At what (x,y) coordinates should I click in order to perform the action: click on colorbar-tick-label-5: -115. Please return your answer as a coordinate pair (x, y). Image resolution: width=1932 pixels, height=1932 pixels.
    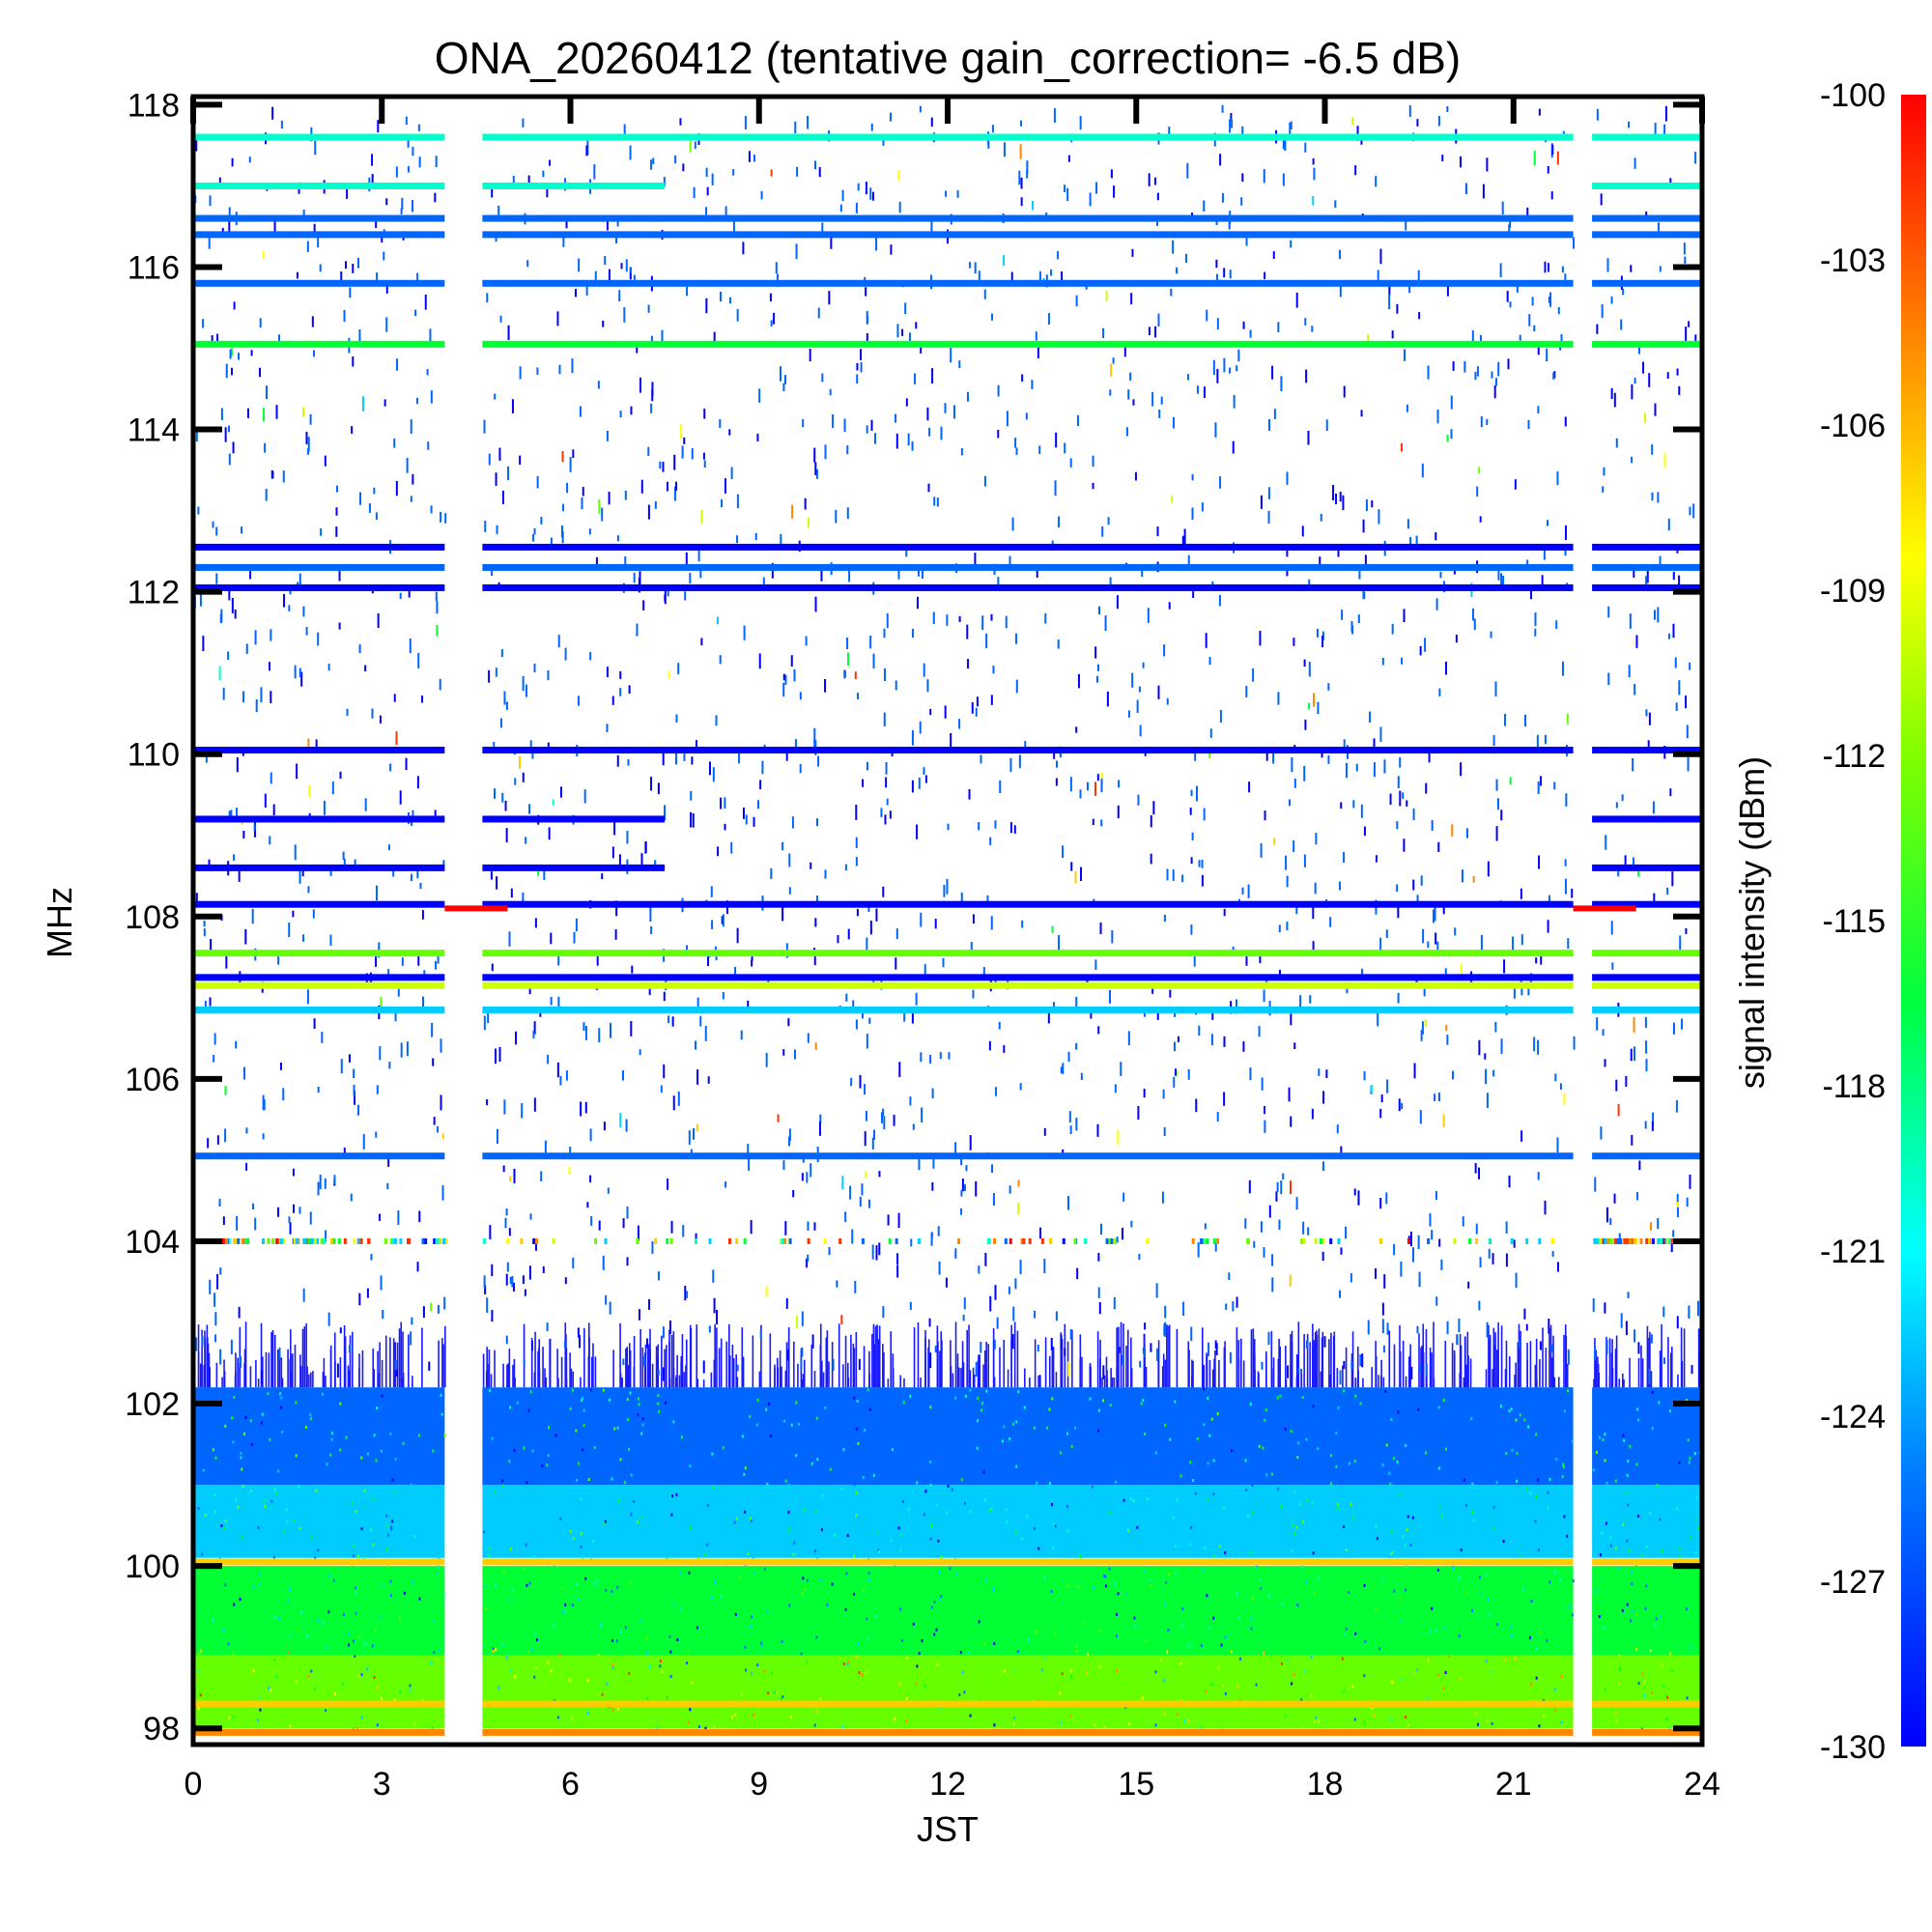
    Looking at the image, I should click on (1854, 921).